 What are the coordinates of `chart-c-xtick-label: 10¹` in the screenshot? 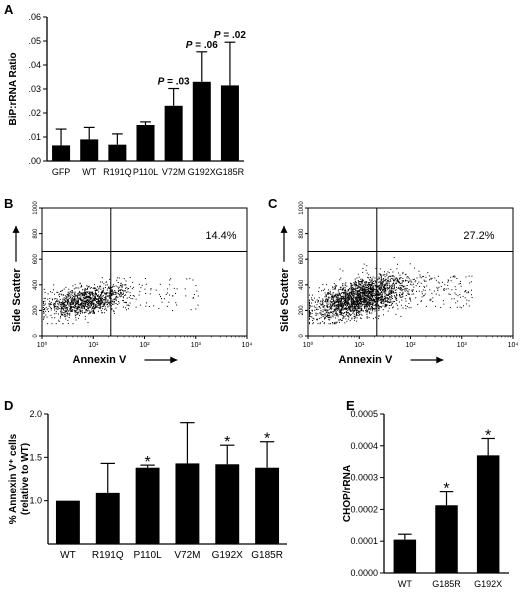 It's located at (359, 345).